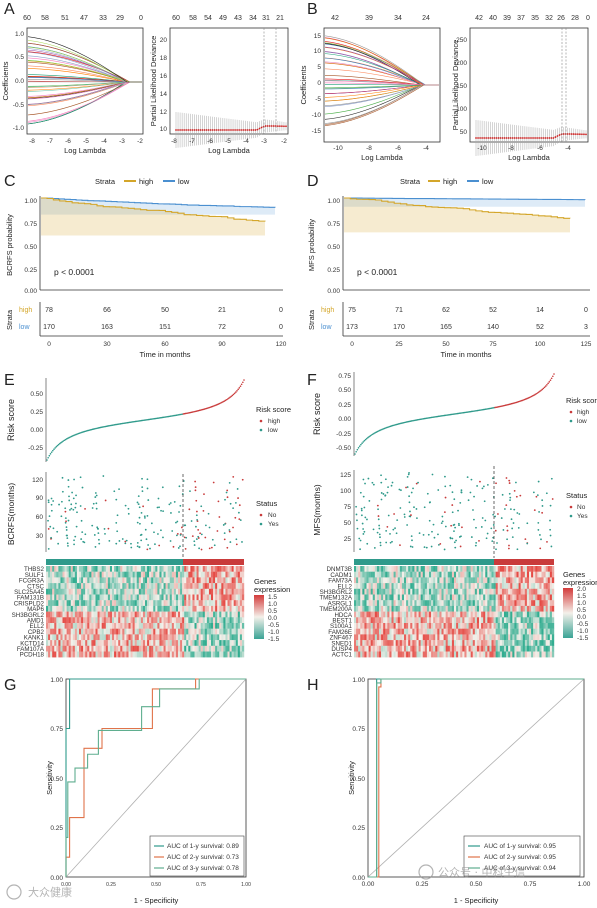 The height and width of the screenshot is (908, 597). Describe the element at coordinates (281, 310) in the screenshot. I see `risk-high-n: 0` at that location.